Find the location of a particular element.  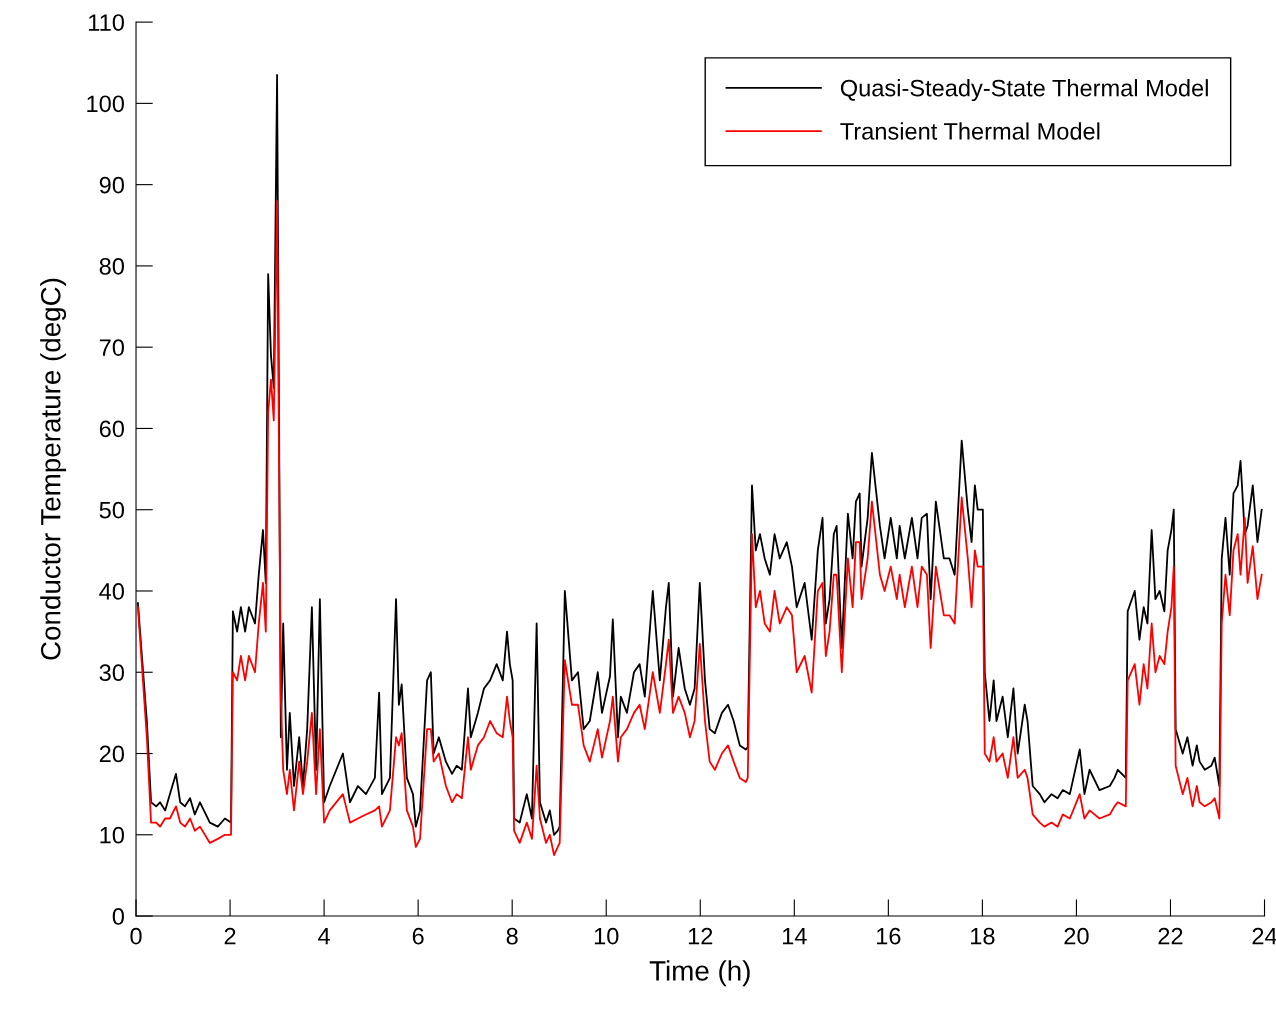

x-tick-label: 4 is located at coordinates (324, 936).